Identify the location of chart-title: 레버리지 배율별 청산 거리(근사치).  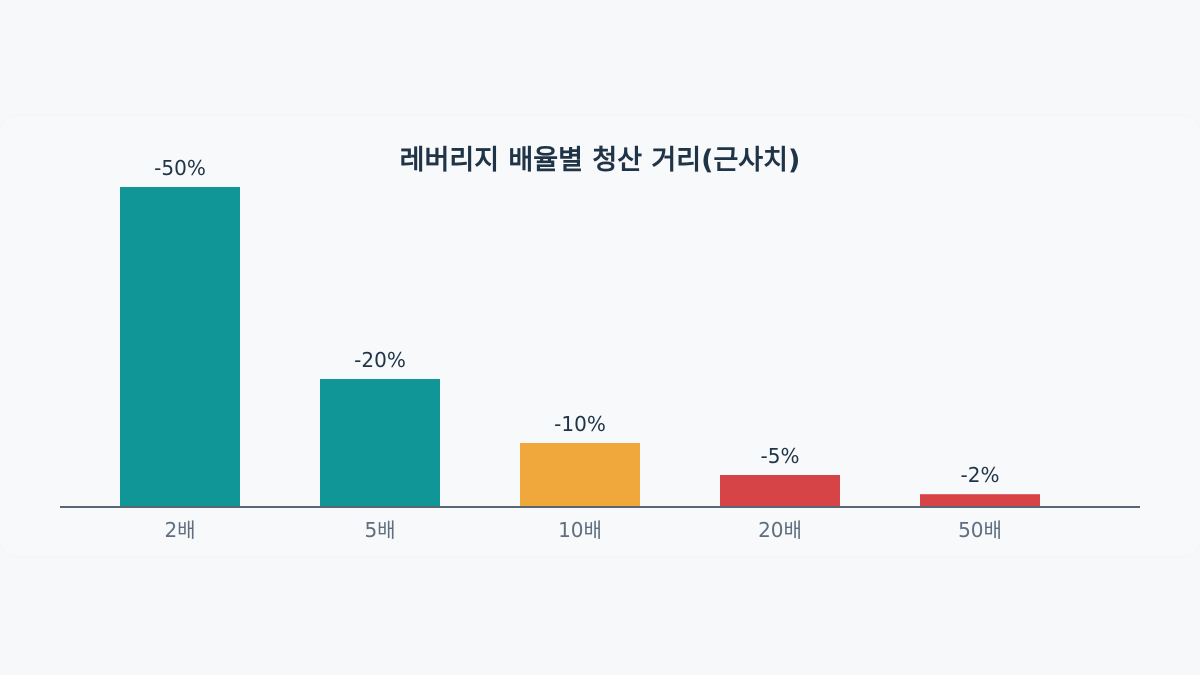
(600, 160).